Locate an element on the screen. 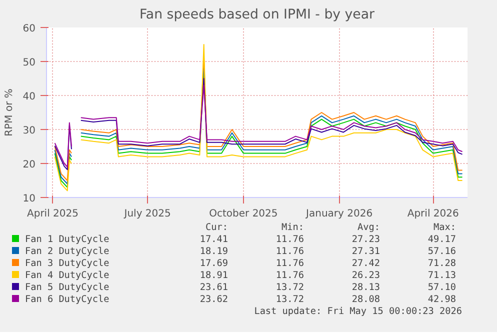  text: Avg: is located at coordinates (368, 228).